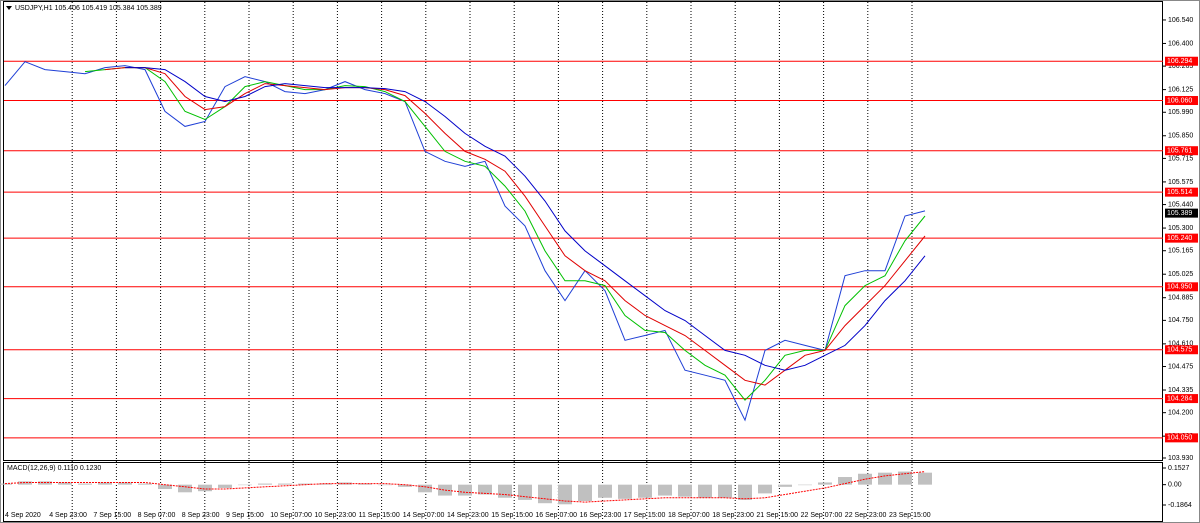 This screenshot has height=523, width=1200. What do you see at coordinates (9, 8) in the screenshot?
I see `menu-arrow` at bounding box center [9, 8].